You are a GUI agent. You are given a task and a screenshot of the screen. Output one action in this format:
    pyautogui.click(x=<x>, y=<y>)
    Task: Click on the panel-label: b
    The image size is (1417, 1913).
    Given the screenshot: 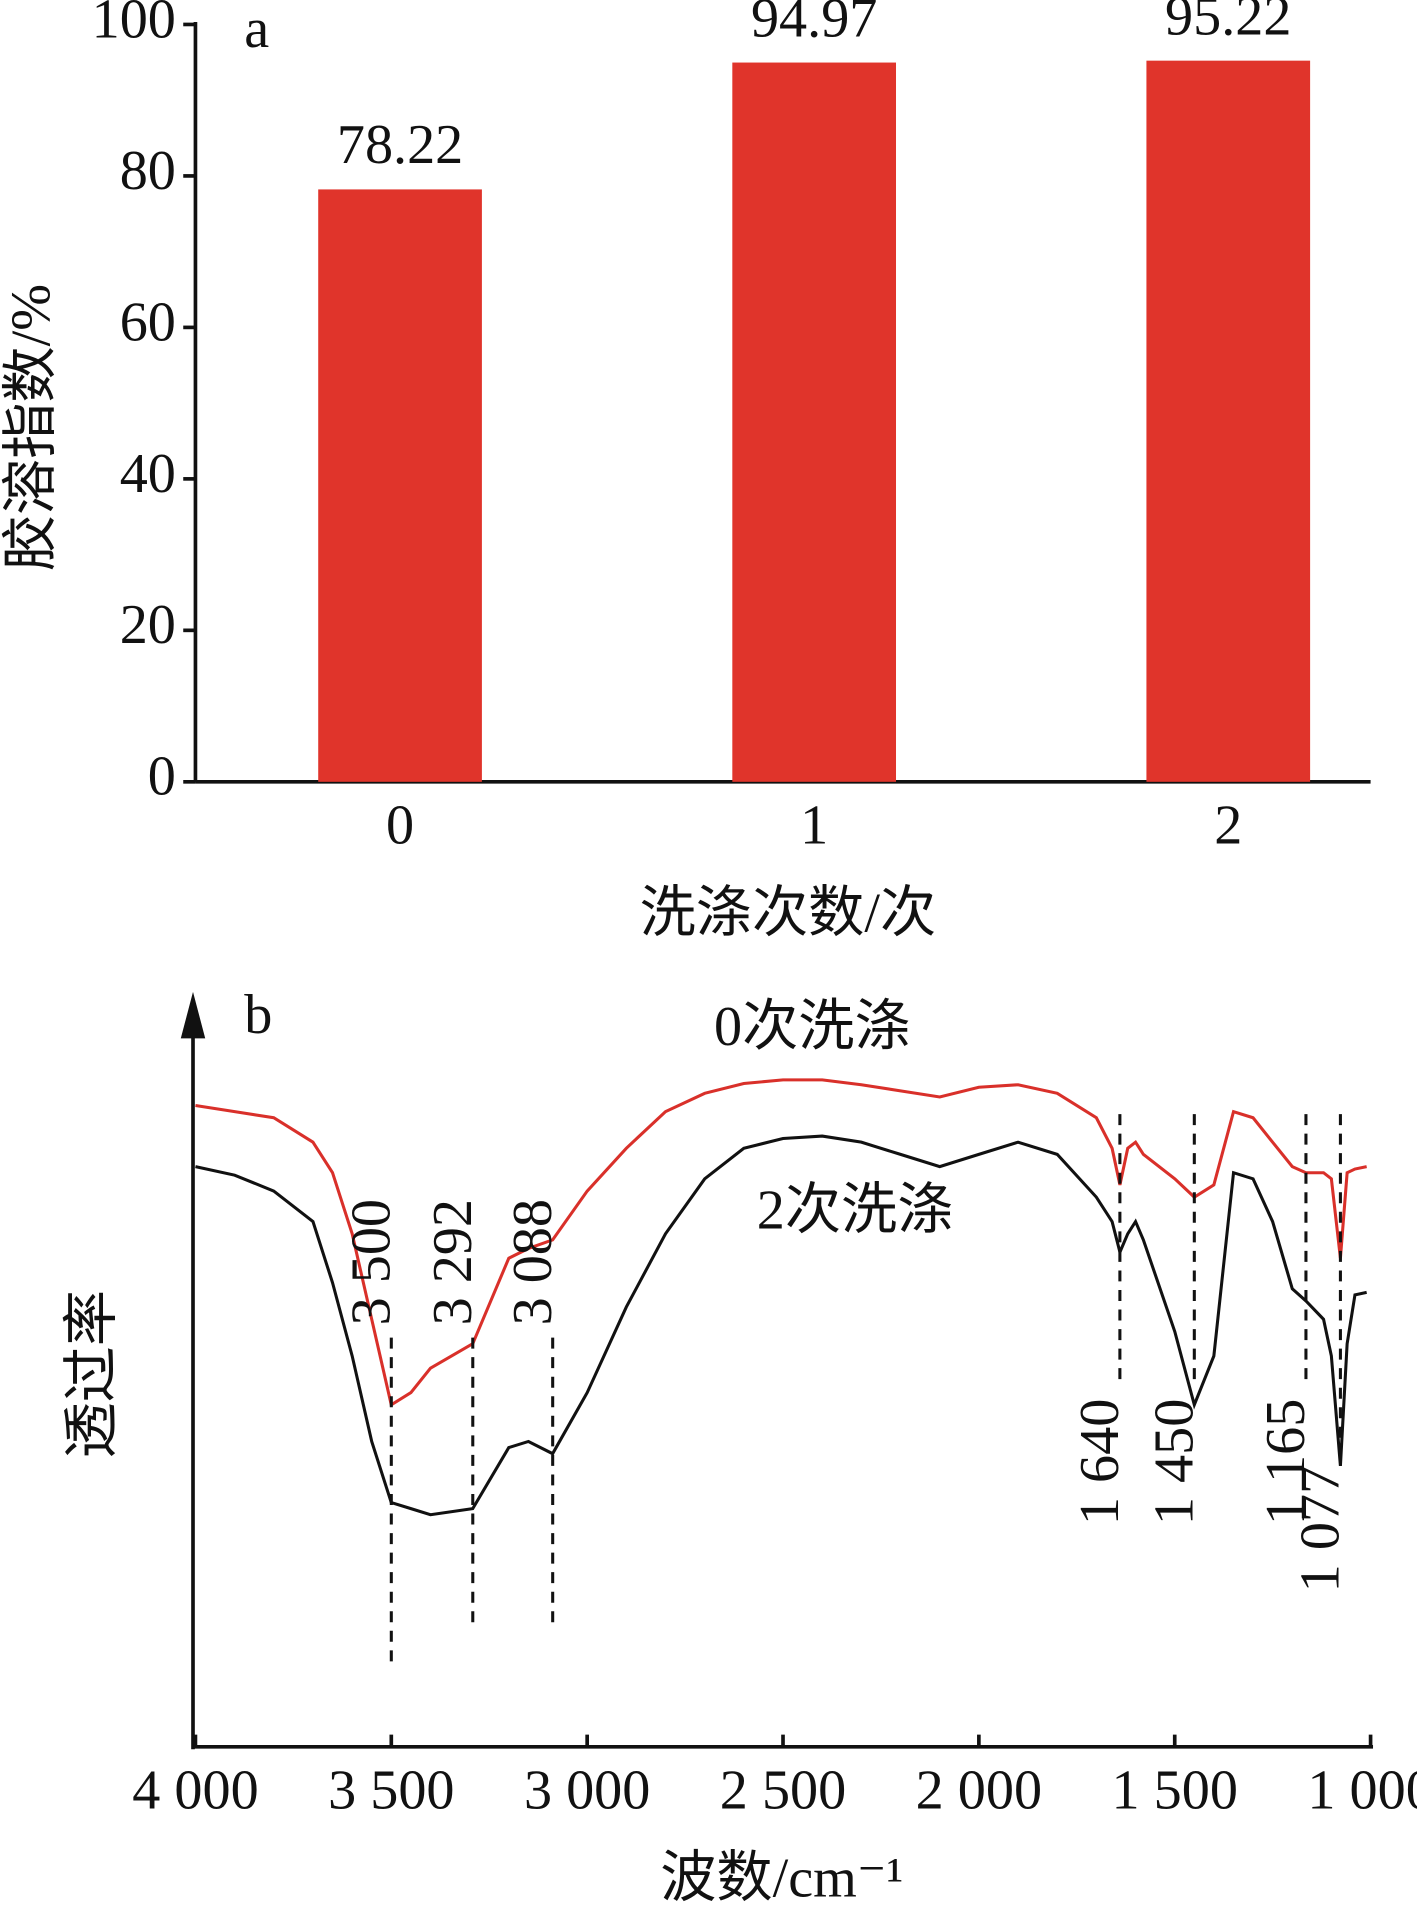 What is the action you would take?
    pyautogui.click(x=258, y=1015)
    